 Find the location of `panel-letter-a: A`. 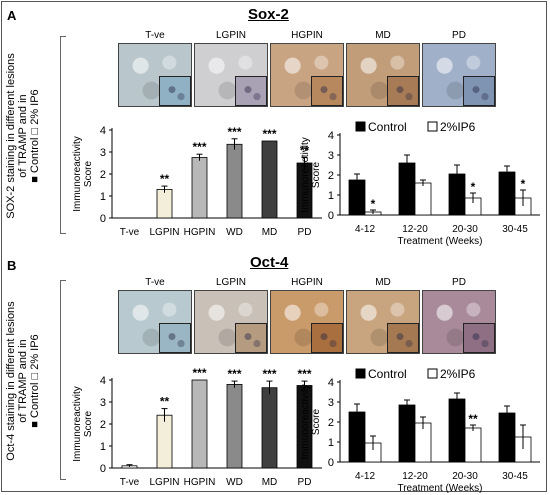

panel-letter-a: A is located at coordinates (12, 15).